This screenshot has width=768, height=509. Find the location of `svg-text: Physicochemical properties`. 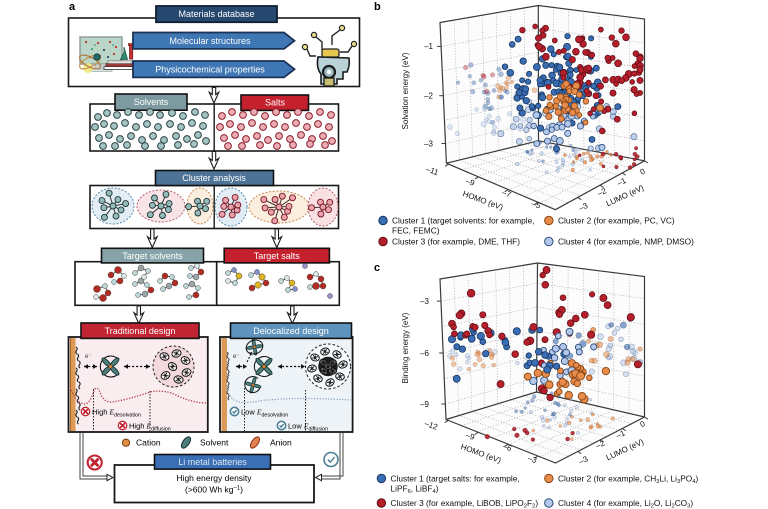

svg-text: Physicochemical properties is located at coordinates (210, 69).